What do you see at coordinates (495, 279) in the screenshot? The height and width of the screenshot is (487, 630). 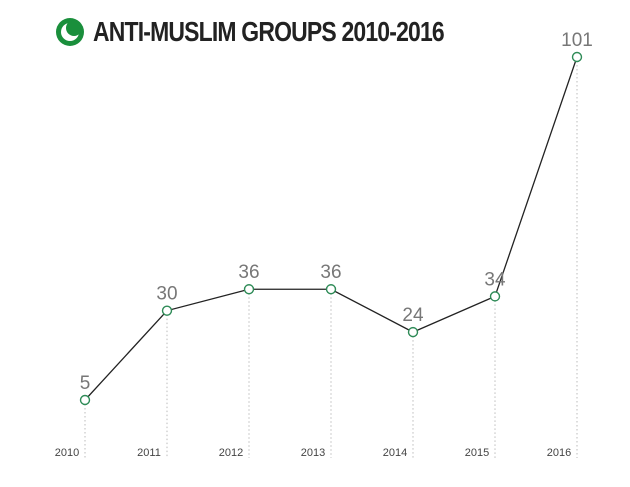 I see `data-label: 34` at bounding box center [495, 279].